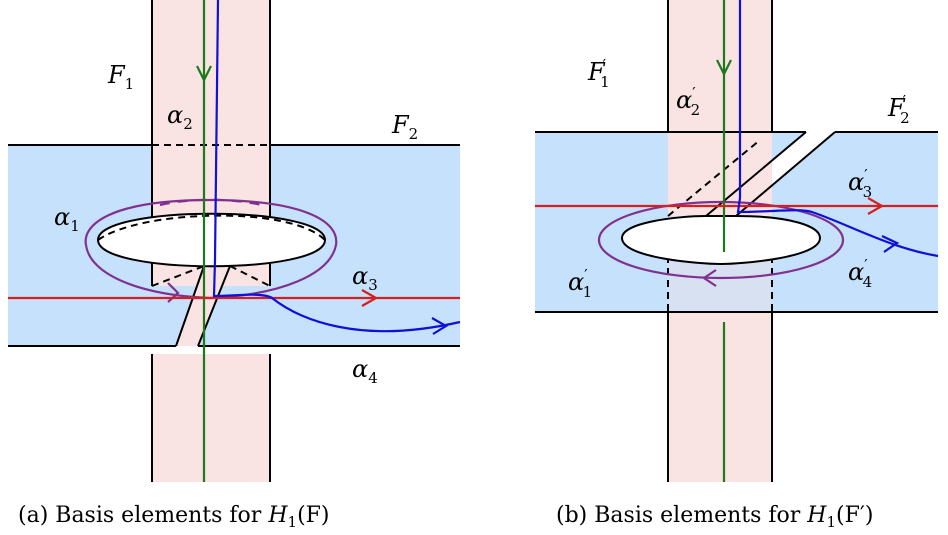 This screenshot has height=535, width=948. I want to click on label-alpha4-a: α4, so click(365, 371).